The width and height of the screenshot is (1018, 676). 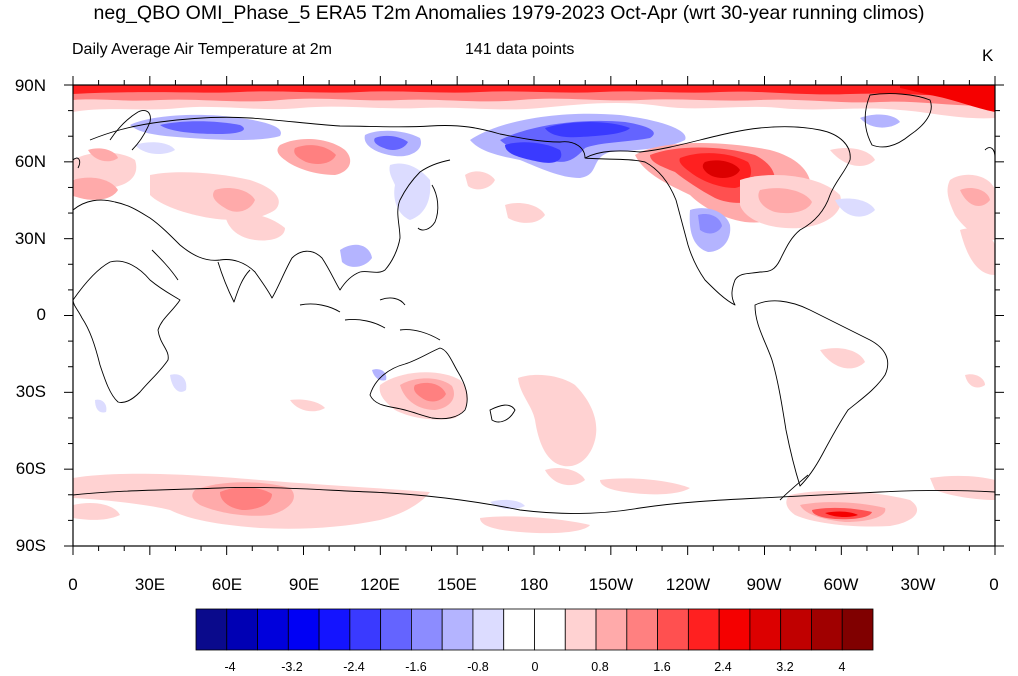 What do you see at coordinates (994, 584) in the screenshot?
I see `lon-label-0-east: 0` at bounding box center [994, 584].